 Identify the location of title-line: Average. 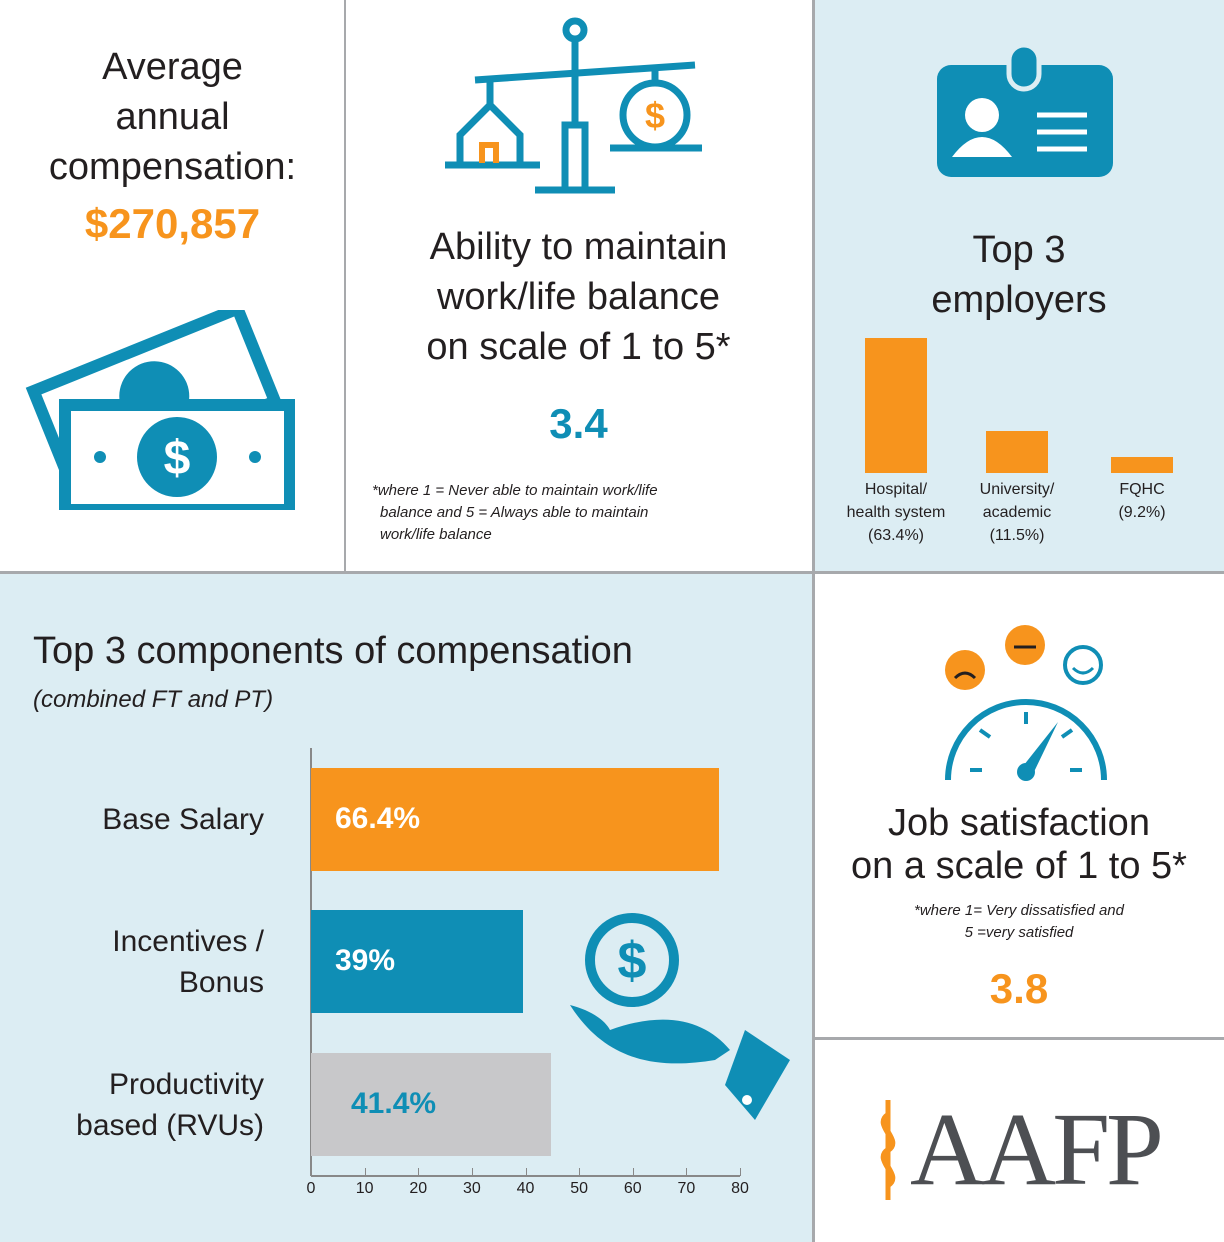
(172, 67).